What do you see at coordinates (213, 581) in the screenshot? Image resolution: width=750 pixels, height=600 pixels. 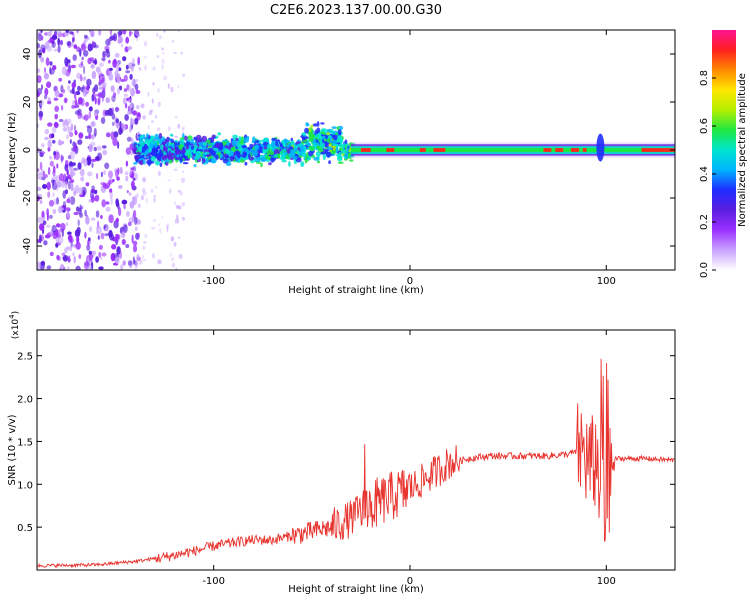 I see `snr-x-tick-label: -100` at bounding box center [213, 581].